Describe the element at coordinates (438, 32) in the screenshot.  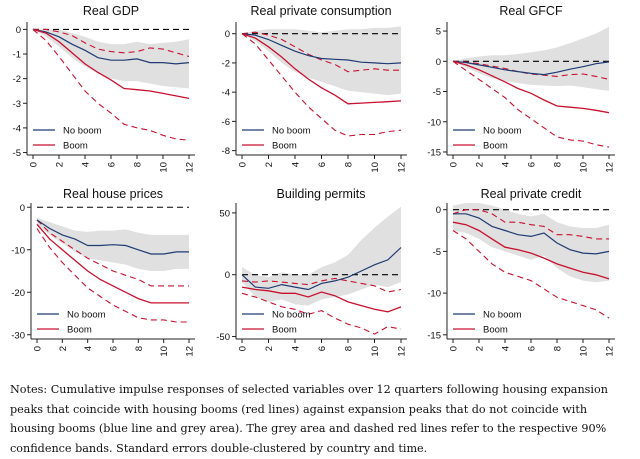
I see `y-tick-label: 5` at that location.